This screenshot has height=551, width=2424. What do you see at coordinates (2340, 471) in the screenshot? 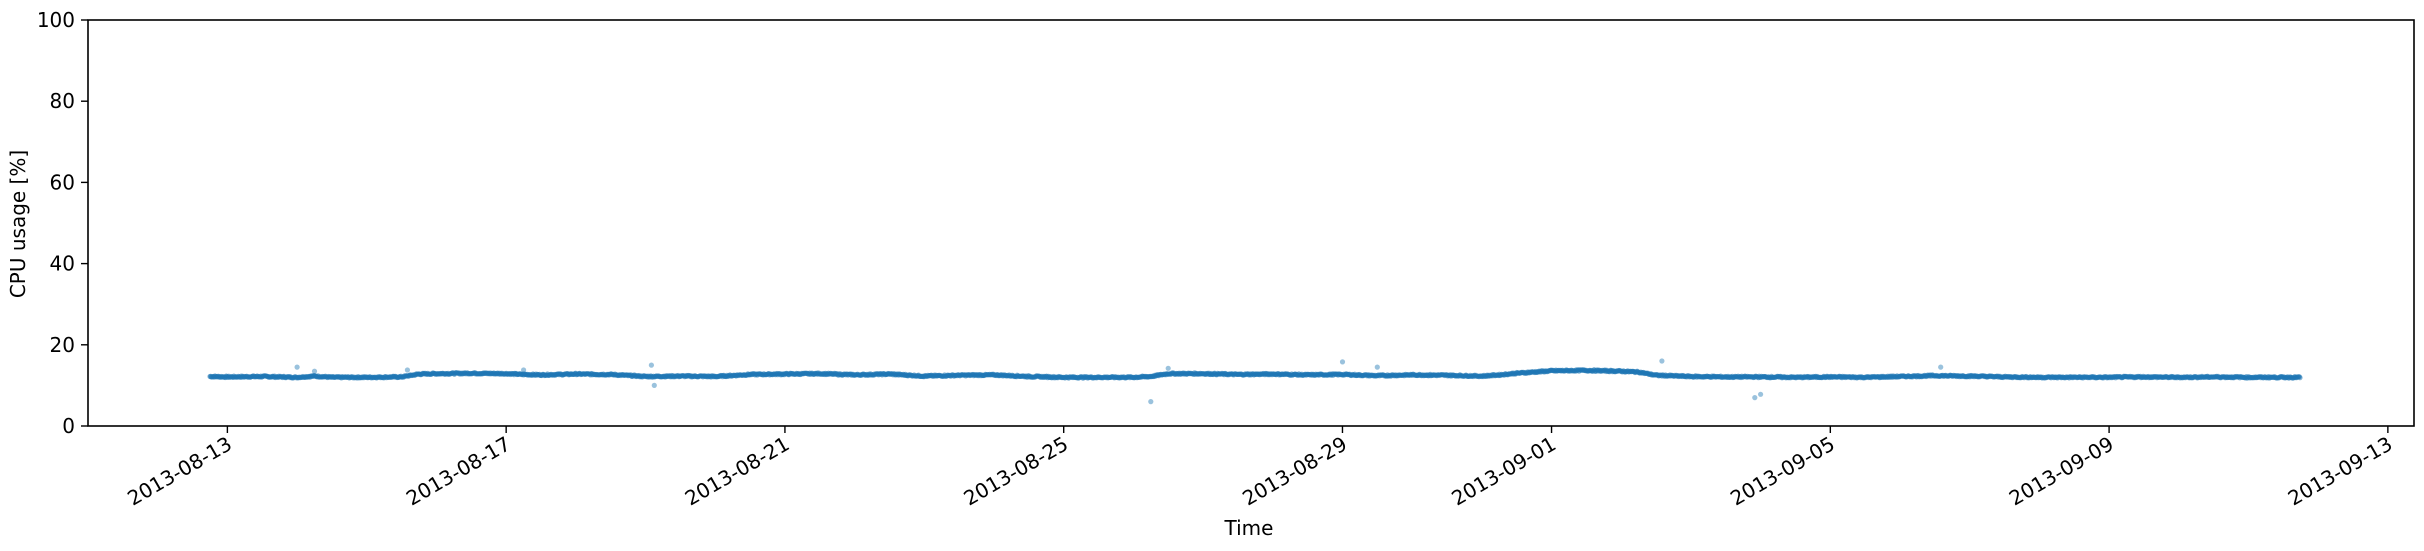
I see `x-tick-label: 2013-09-13` at bounding box center [2340, 471].